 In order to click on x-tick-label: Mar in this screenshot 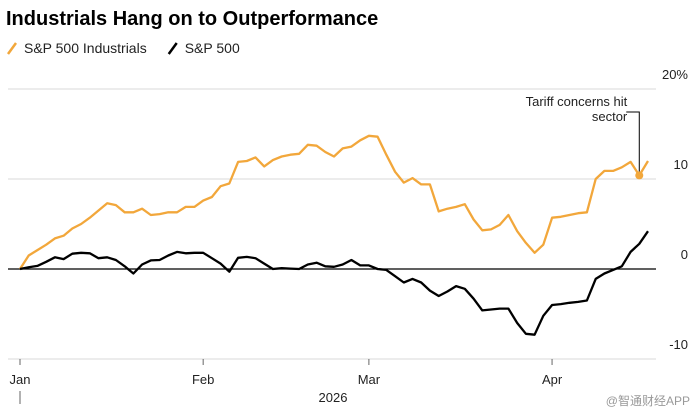, I will do `click(369, 379)`.